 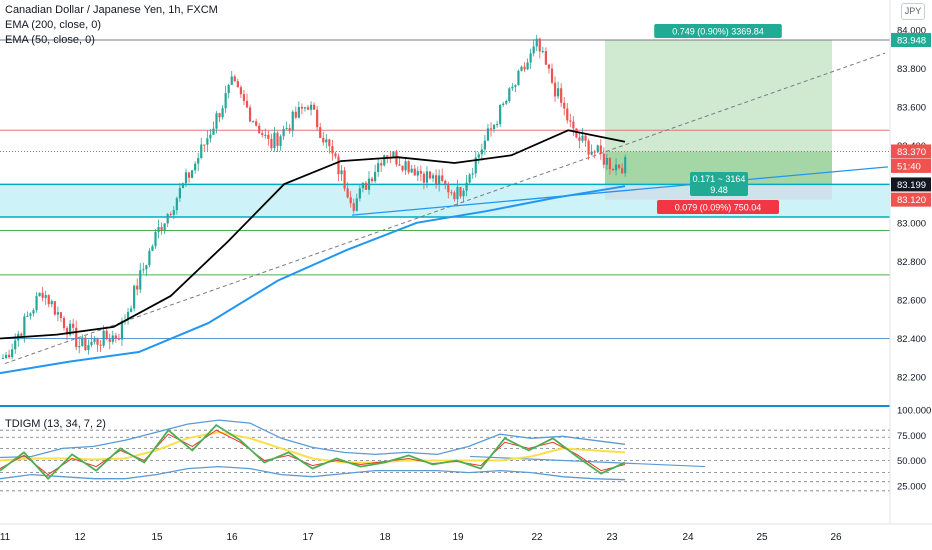 What do you see at coordinates (911, 262) in the screenshot?
I see `price-tick-label: 82.800` at bounding box center [911, 262].